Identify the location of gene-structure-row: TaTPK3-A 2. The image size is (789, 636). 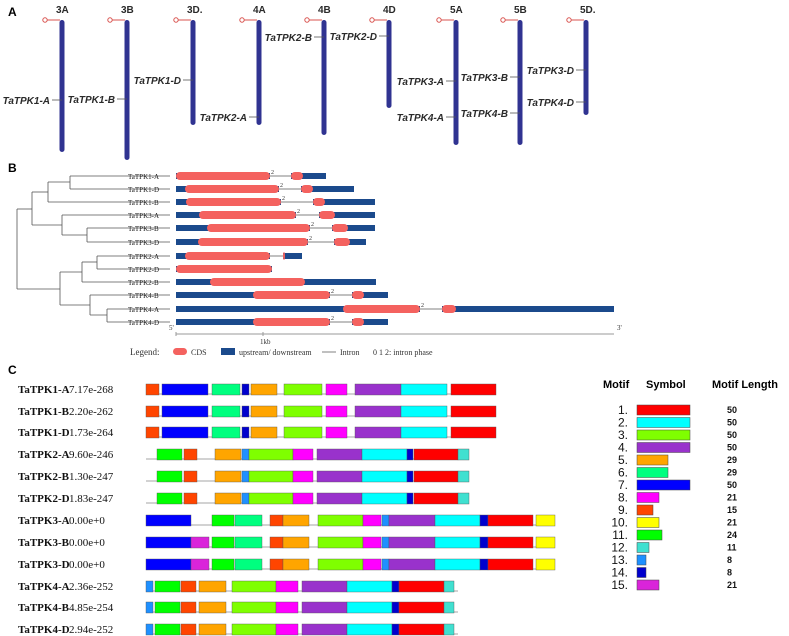
(251, 214).